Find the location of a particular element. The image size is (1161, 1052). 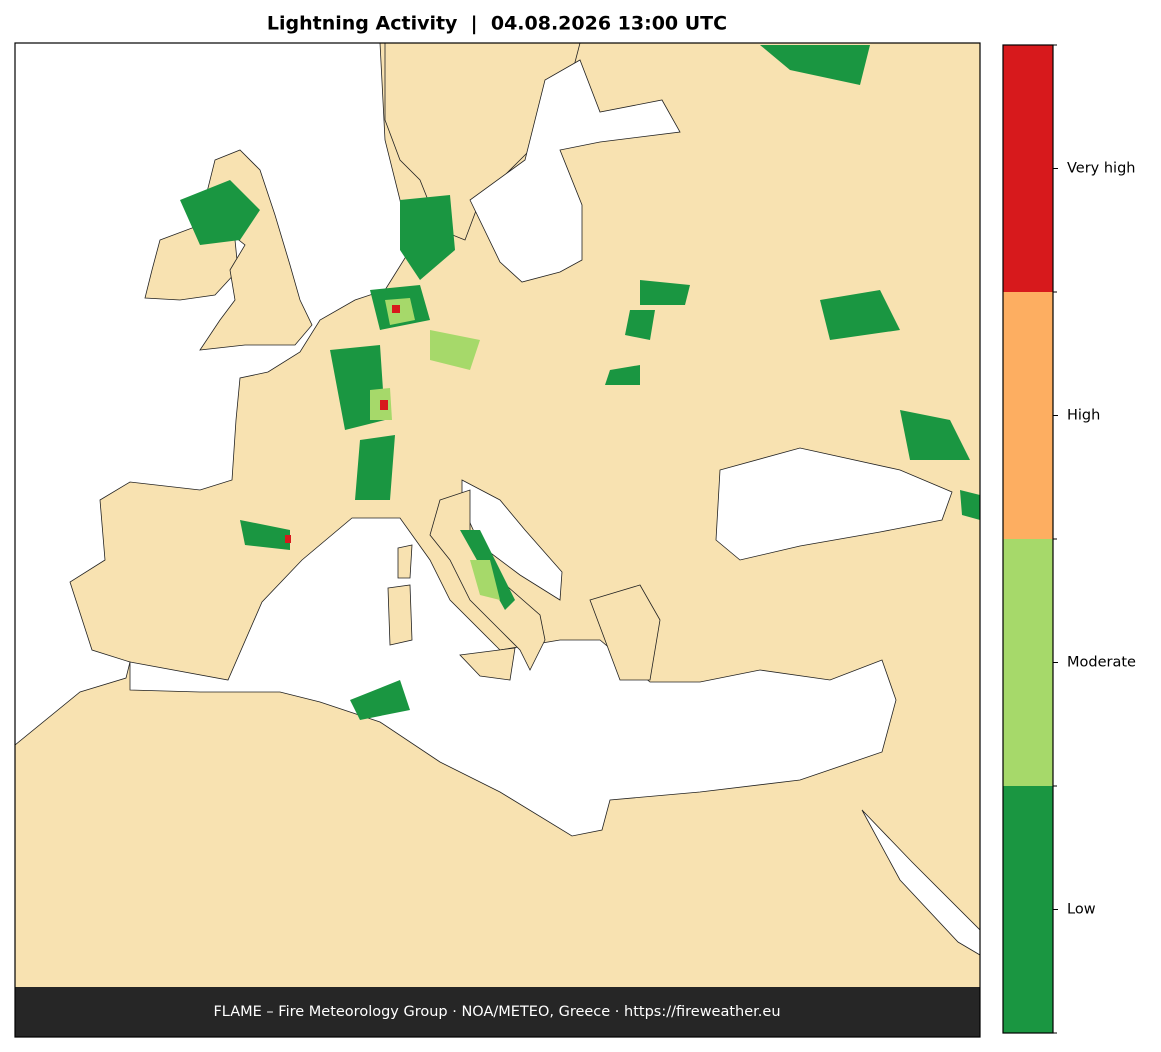

colorbar: Low Moderate High Very high is located at coordinates (1069, 539).